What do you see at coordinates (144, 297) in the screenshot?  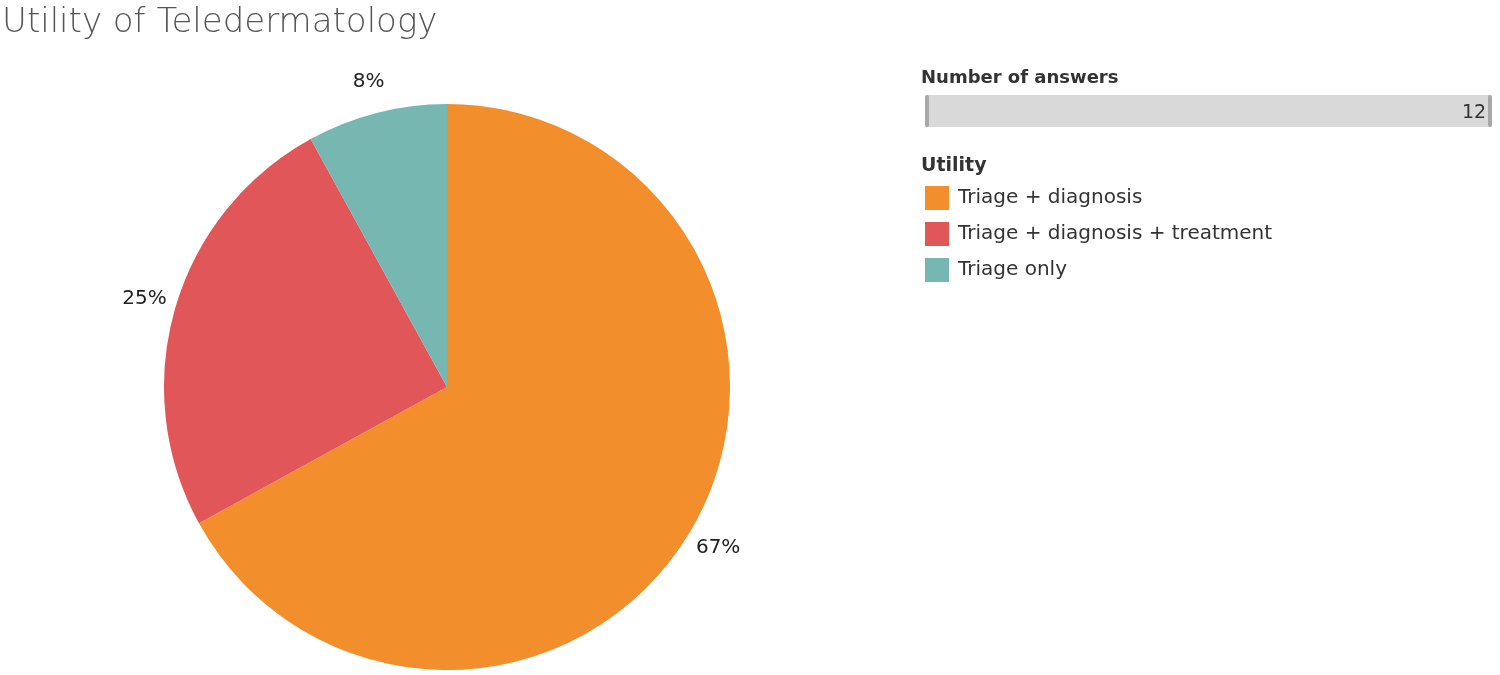 I see `data-label: 25%` at bounding box center [144, 297].